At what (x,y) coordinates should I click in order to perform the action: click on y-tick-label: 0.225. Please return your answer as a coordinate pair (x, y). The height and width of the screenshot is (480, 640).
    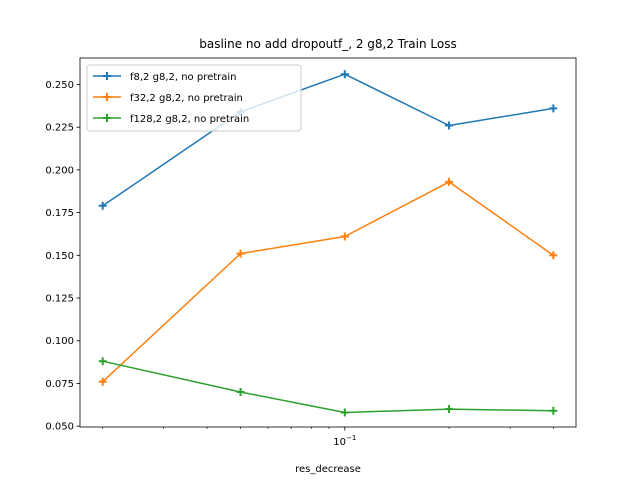
    Looking at the image, I should click on (59, 128).